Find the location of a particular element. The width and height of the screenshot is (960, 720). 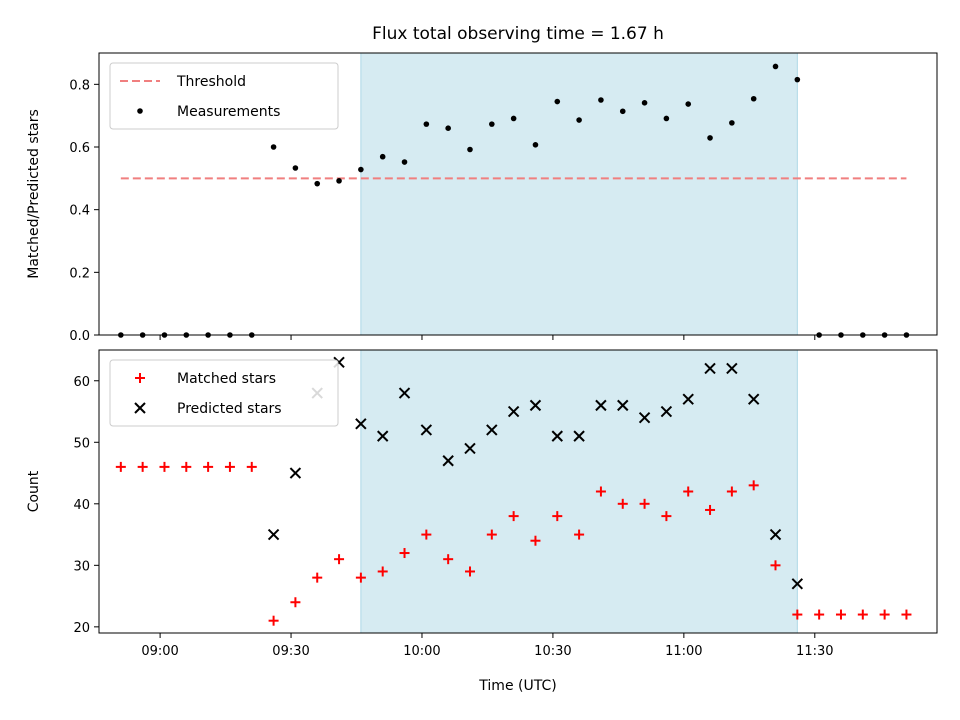

y-tick-label: 20 is located at coordinates (81, 628).